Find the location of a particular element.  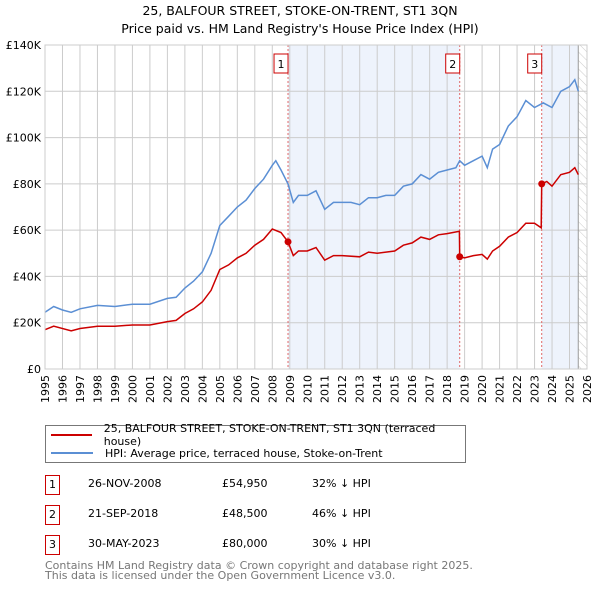

x-tick-label: 2019 is located at coordinates (465, 389).